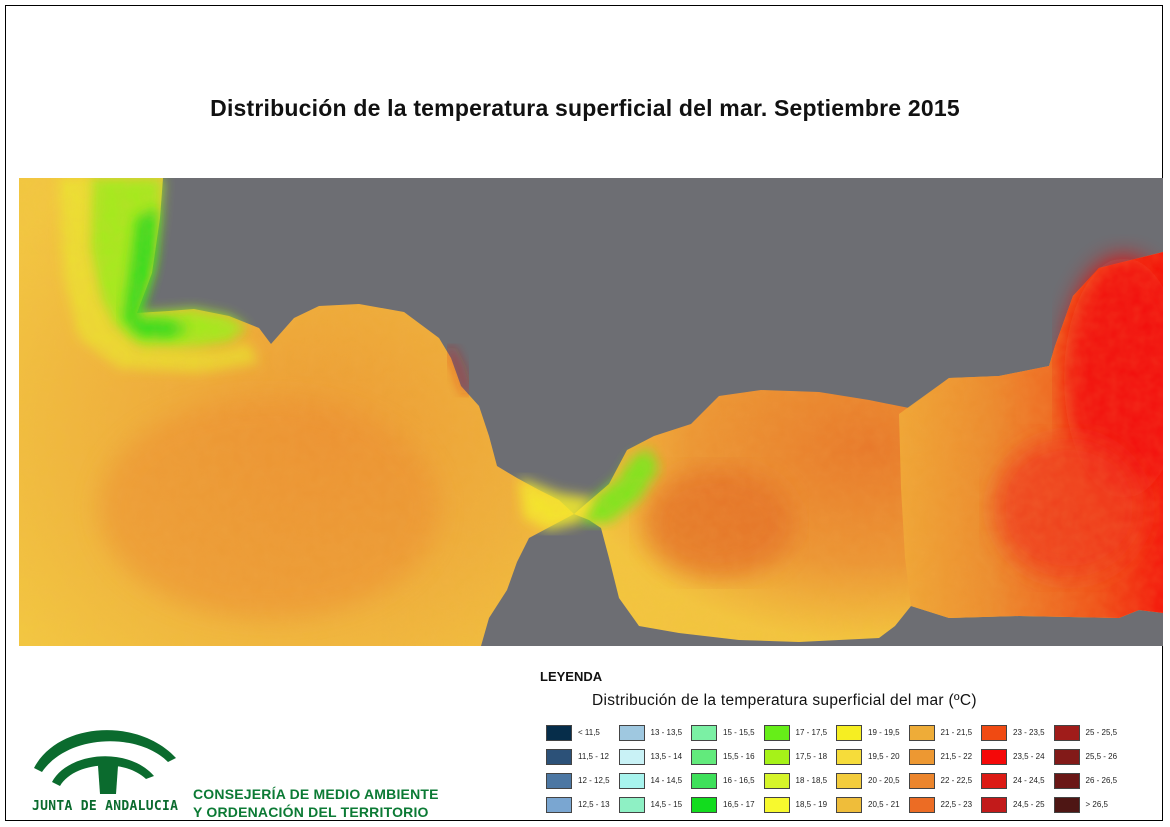  I want to click on org-name: JUNTA DE ANDALUCIA, so click(105, 806).